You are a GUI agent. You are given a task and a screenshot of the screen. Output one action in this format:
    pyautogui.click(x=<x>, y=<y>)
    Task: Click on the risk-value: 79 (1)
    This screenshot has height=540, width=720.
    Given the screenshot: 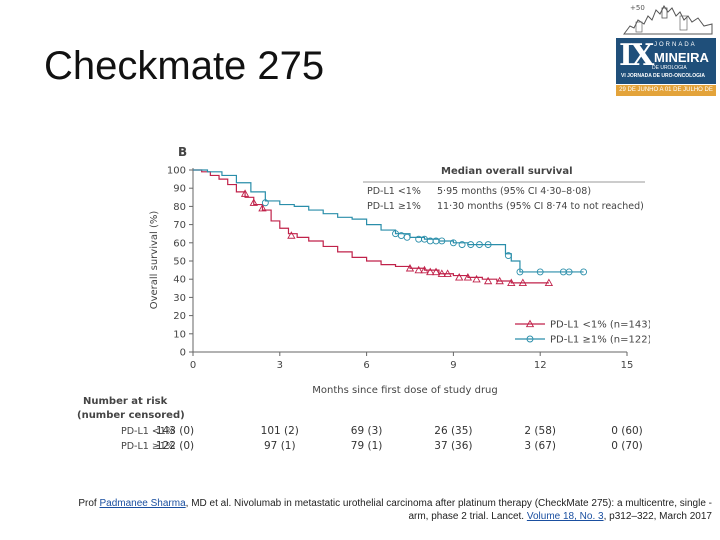 What is the action you would take?
    pyautogui.click(x=367, y=446)
    